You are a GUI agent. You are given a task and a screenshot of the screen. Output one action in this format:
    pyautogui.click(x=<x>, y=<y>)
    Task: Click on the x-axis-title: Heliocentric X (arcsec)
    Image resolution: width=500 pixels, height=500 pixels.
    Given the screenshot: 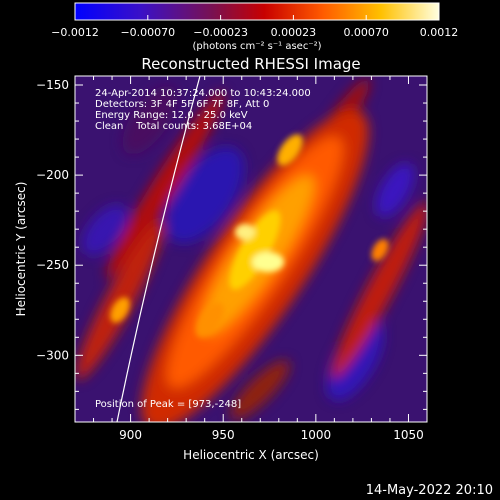 What is the action you would take?
    pyautogui.click(x=251, y=455)
    